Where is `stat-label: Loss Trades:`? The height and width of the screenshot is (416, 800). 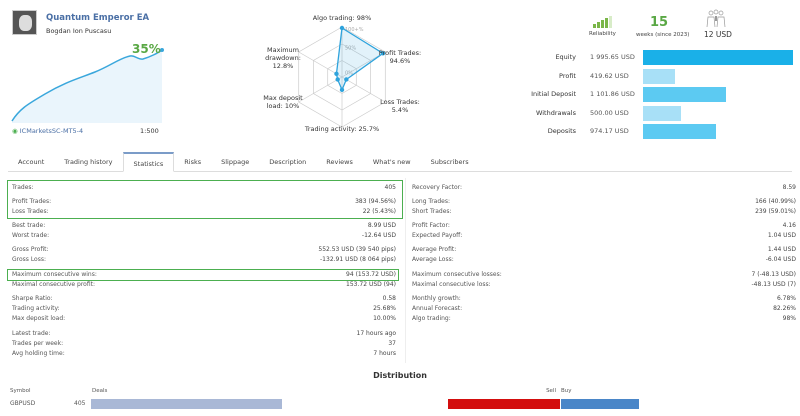 stat-label: Loss Trades: is located at coordinates (30, 211).